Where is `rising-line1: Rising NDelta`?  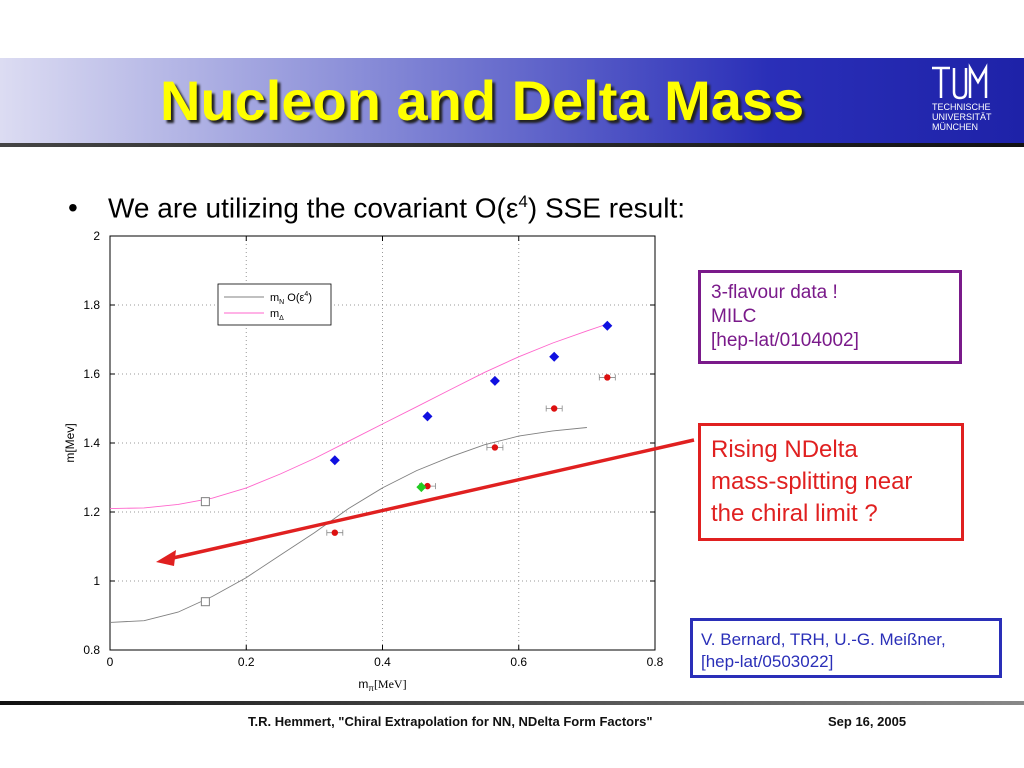
rising-line1: Rising NDelta is located at coordinates (784, 449).